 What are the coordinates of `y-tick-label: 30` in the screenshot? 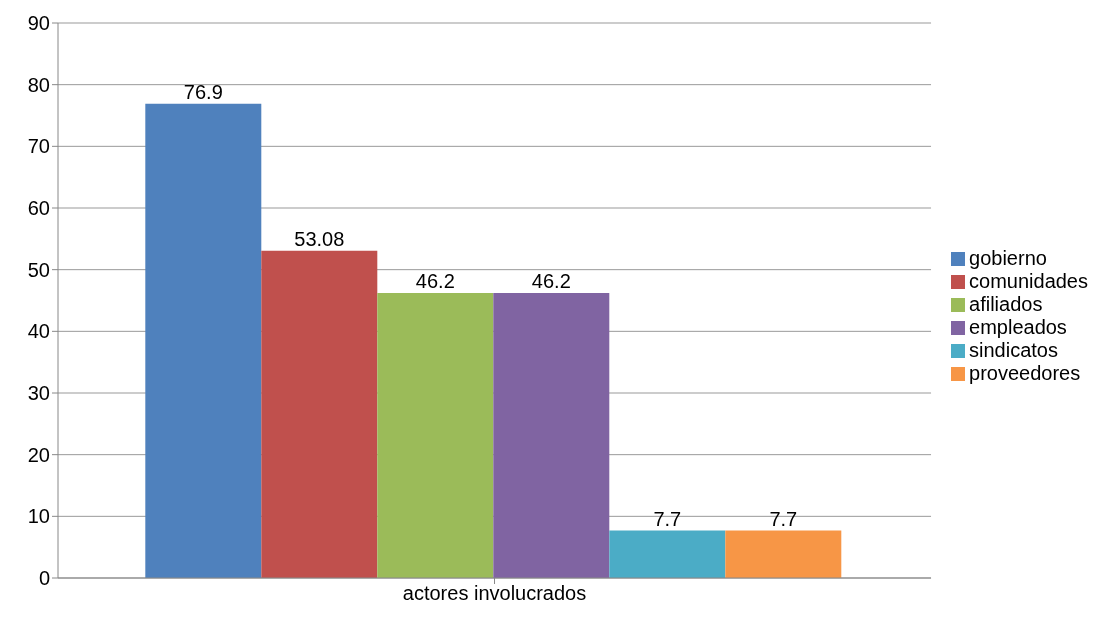 It's located at (38, 393).